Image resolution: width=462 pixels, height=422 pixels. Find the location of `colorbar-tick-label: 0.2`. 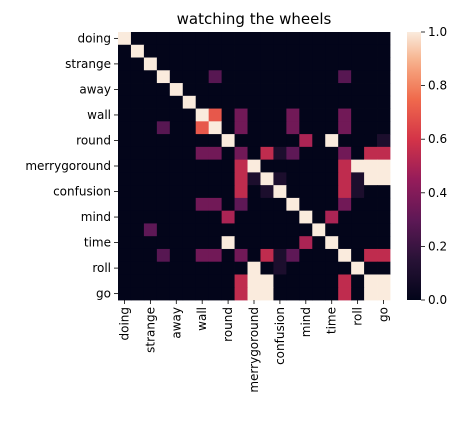

colorbar-tick-label: 0.2 is located at coordinates (437, 246).